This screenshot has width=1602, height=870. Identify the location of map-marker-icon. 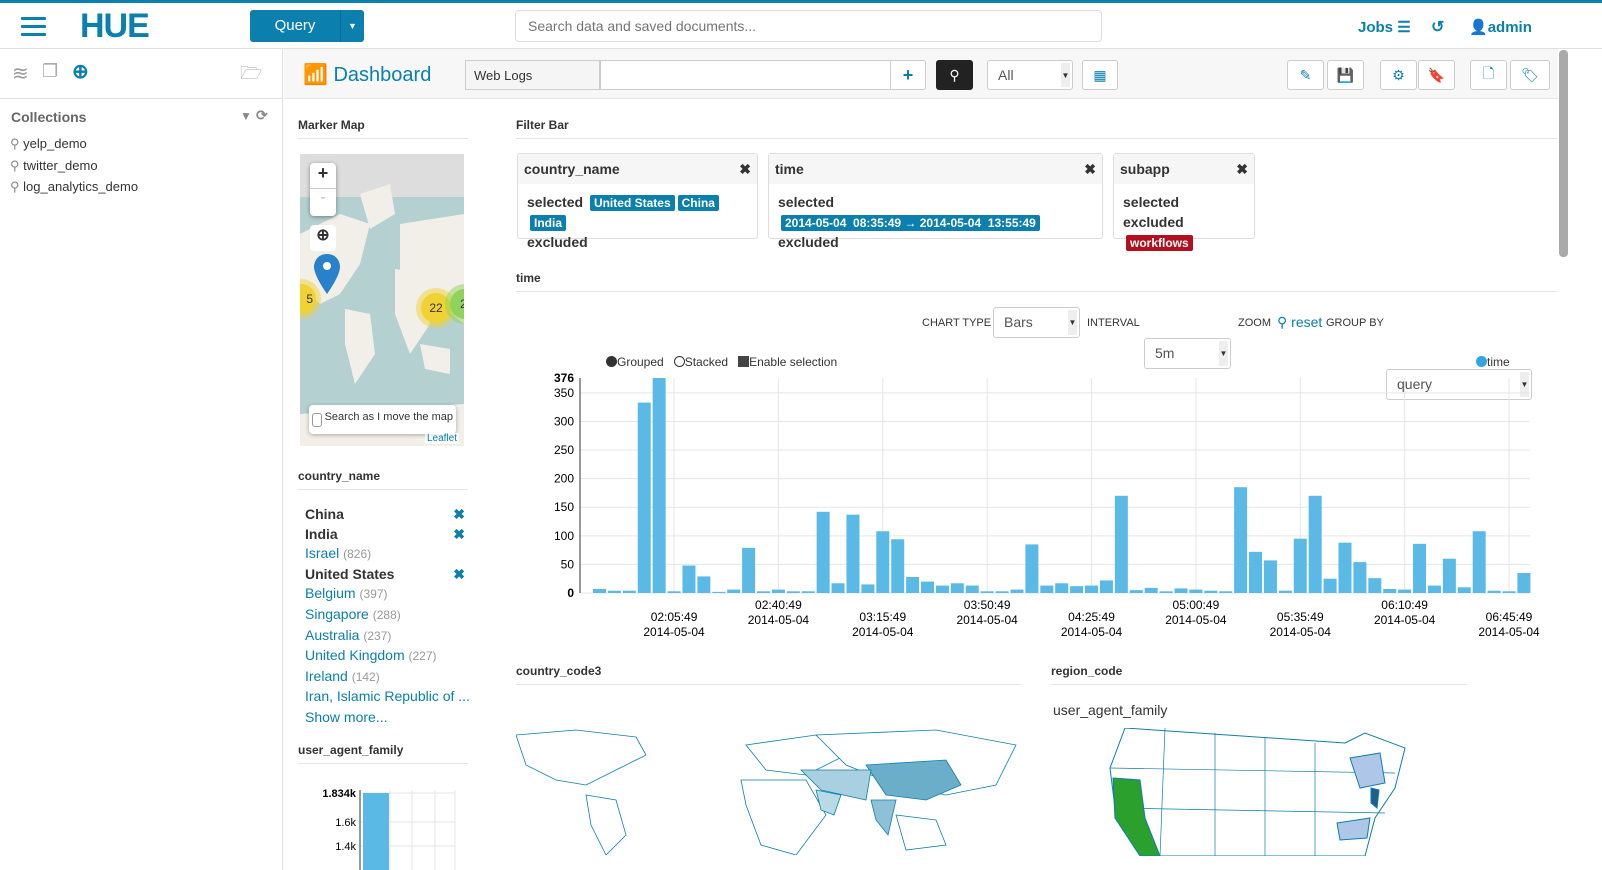
(327, 274).